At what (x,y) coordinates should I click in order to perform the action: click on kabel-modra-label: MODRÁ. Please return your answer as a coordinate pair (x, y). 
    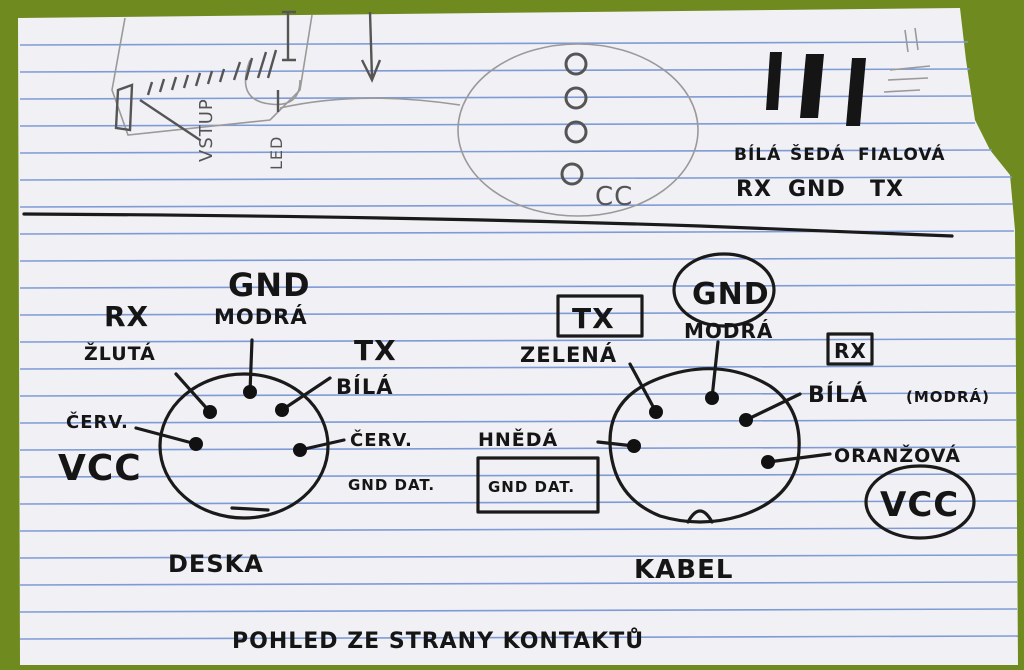
    Looking at the image, I should click on (728, 331).